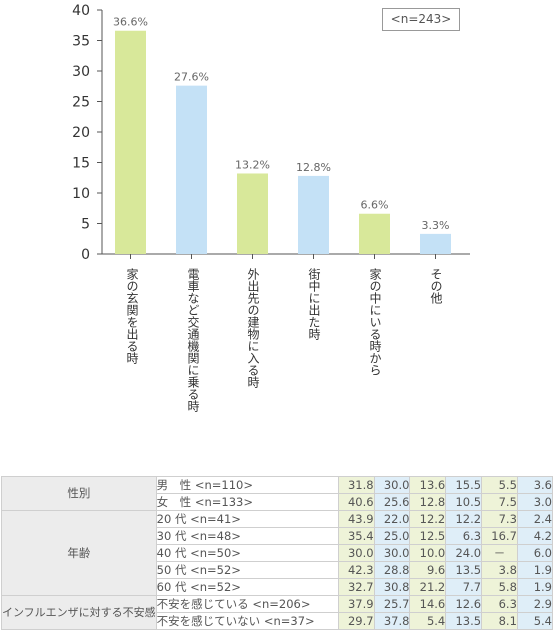  Describe the element at coordinates (392, 587) in the screenshot. I see `table-cell: 30.8` at that location.